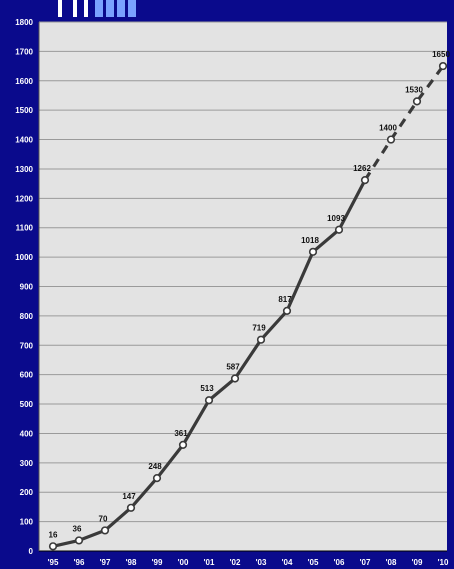  What do you see at coordinates (391, 562) in the screenshot?
I see `x-tick-label: '08` at bounding box center [391, 562].